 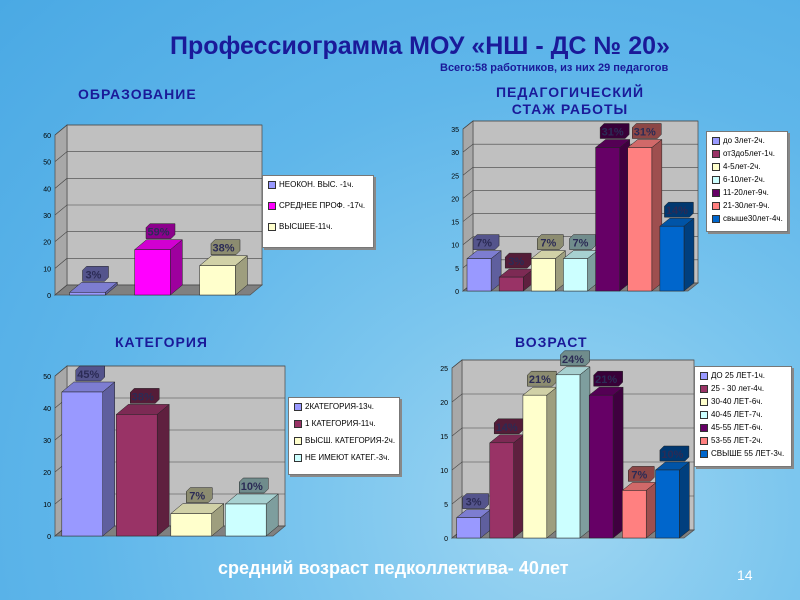 What do you see at coordinates (554, 68) in the screenshot?
I see `staff-summary: Всего:58 работников, из них 29 педагогов` at bounding box center [554, 68].